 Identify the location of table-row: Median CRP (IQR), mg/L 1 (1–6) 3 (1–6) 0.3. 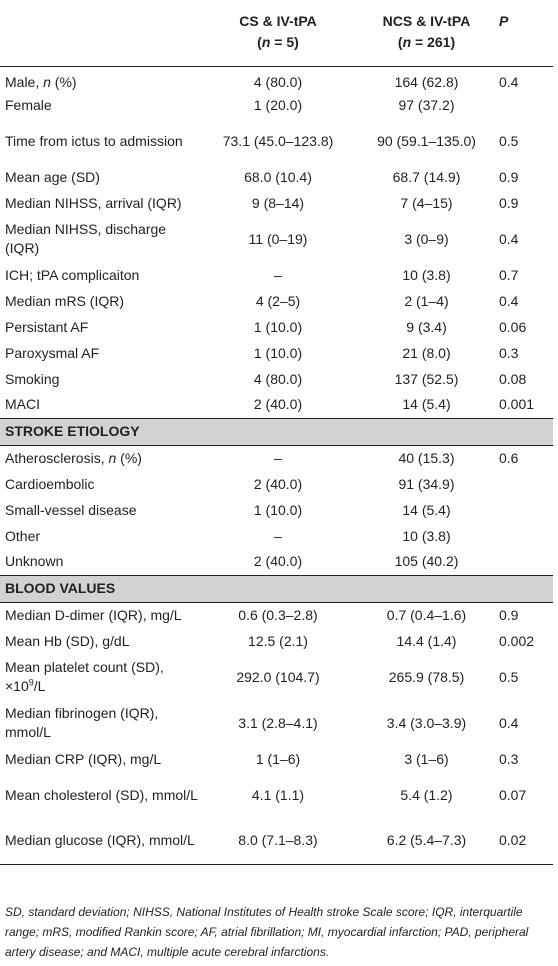
(276, 759).